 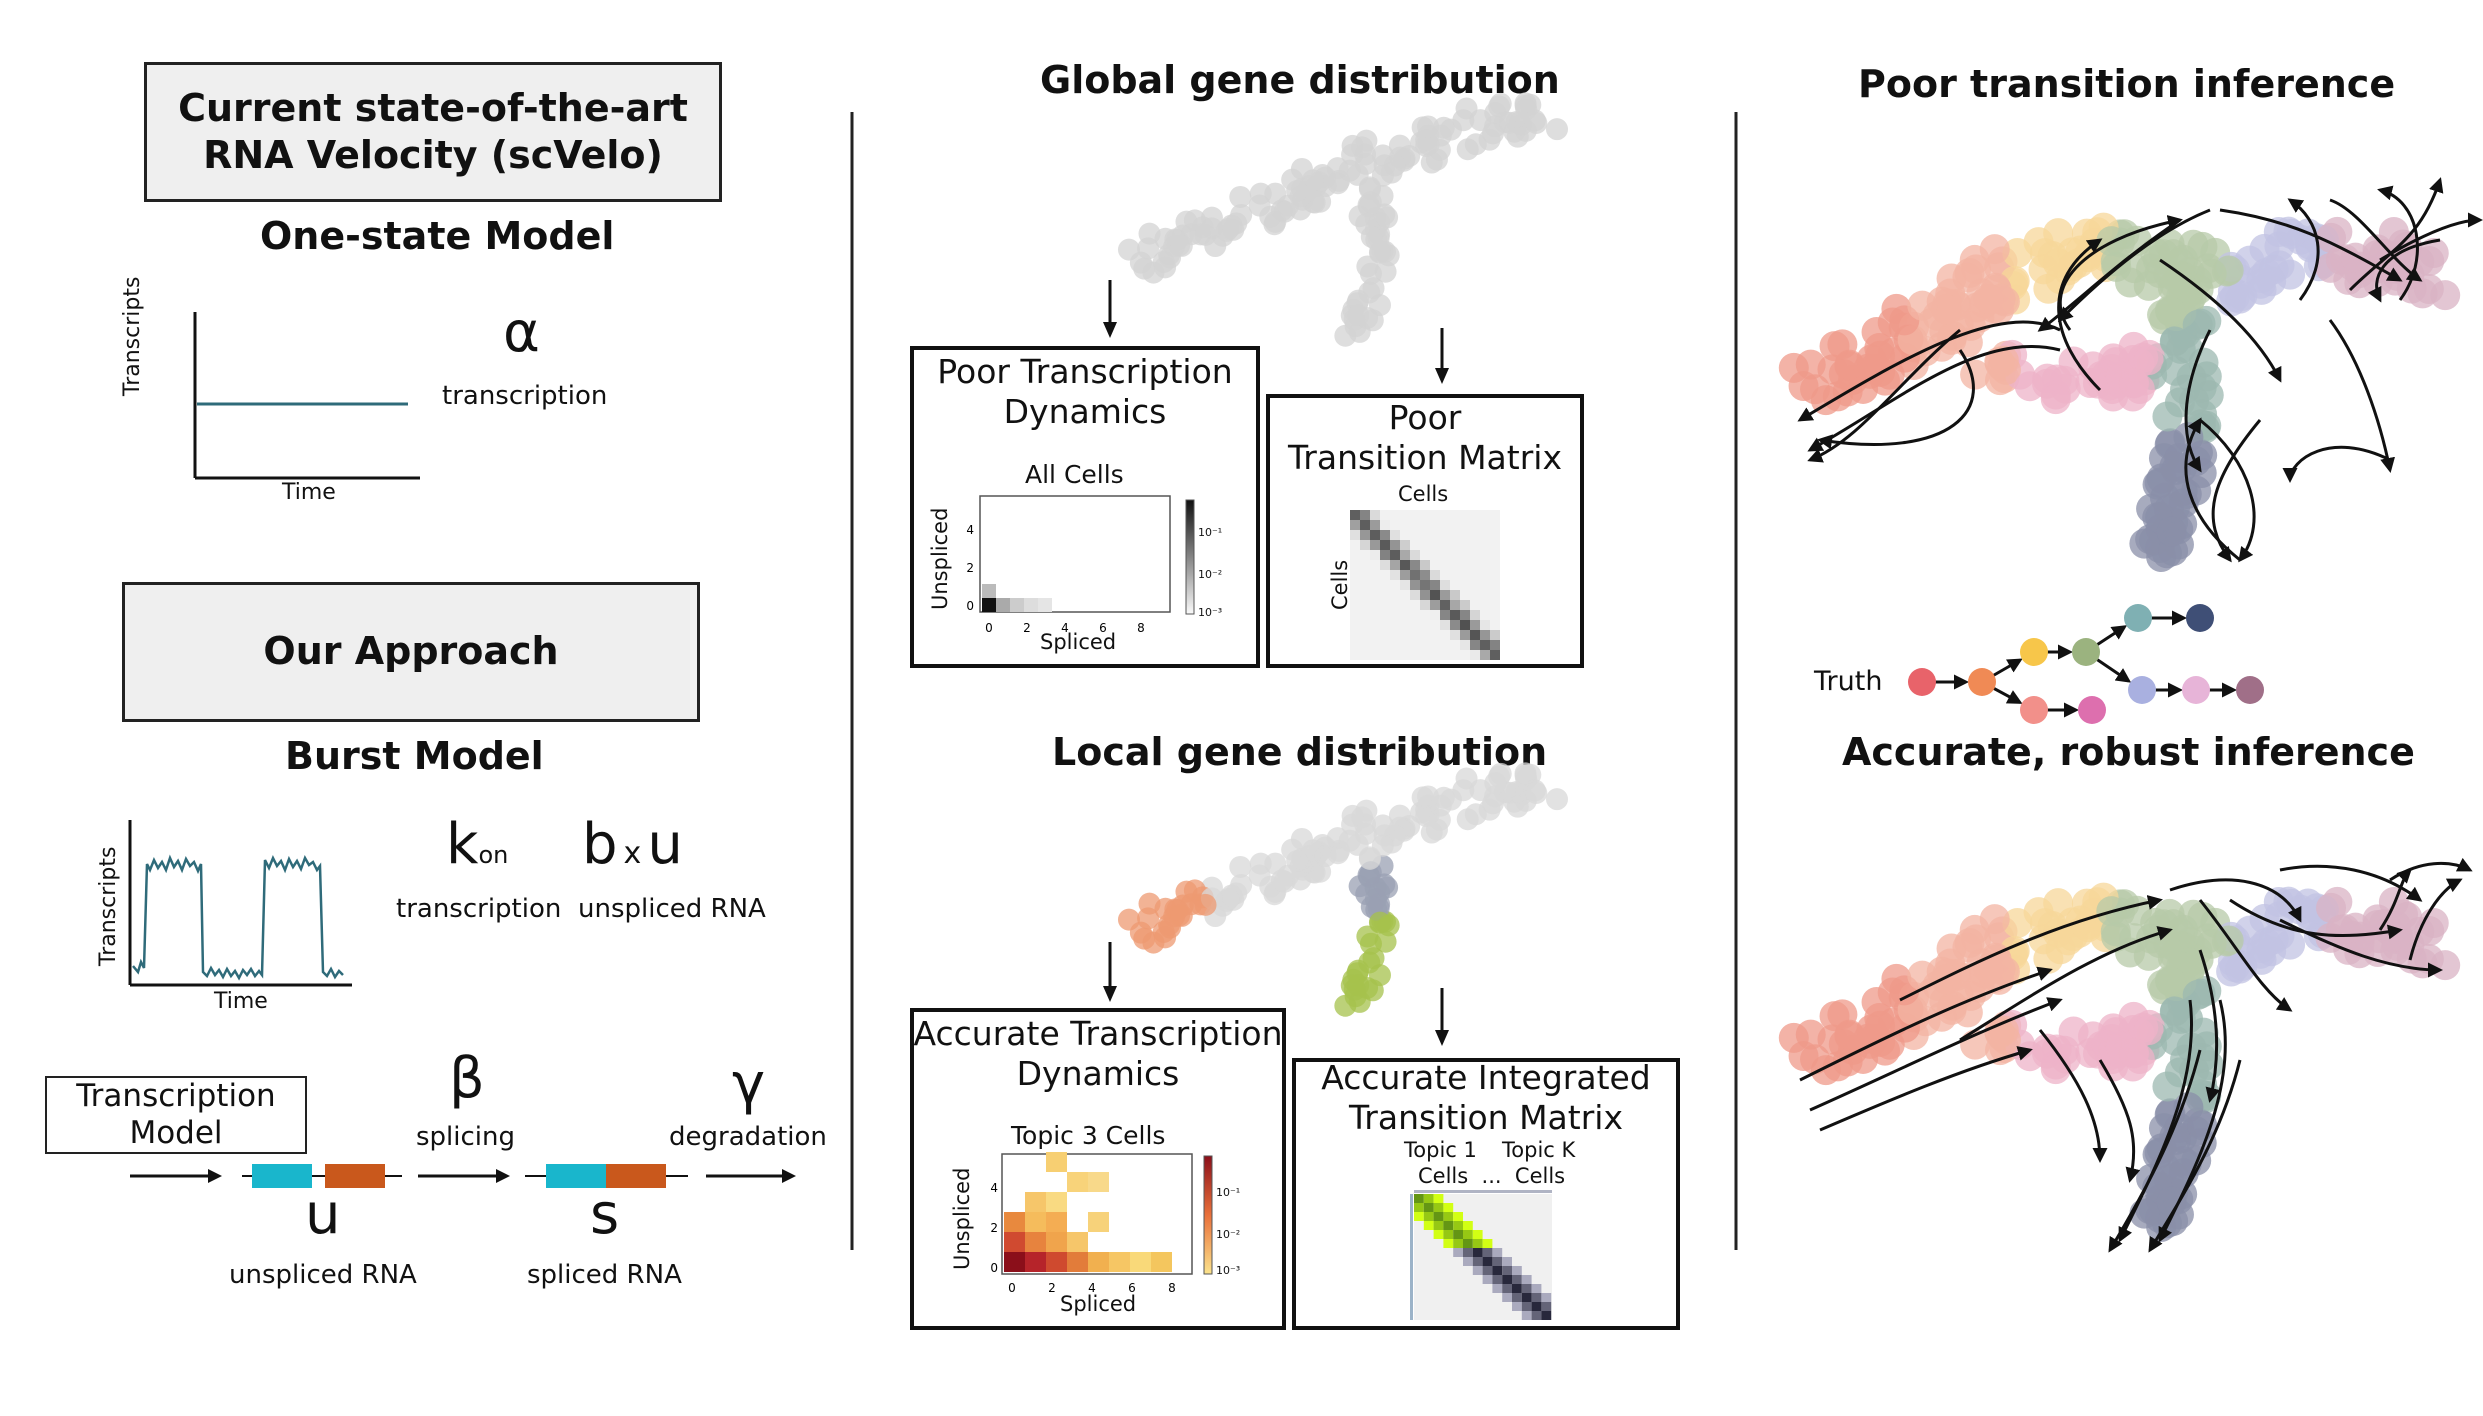 I want to click on poor-transition-inference-title: Poor transition inference, so click(x=2127, y=84).